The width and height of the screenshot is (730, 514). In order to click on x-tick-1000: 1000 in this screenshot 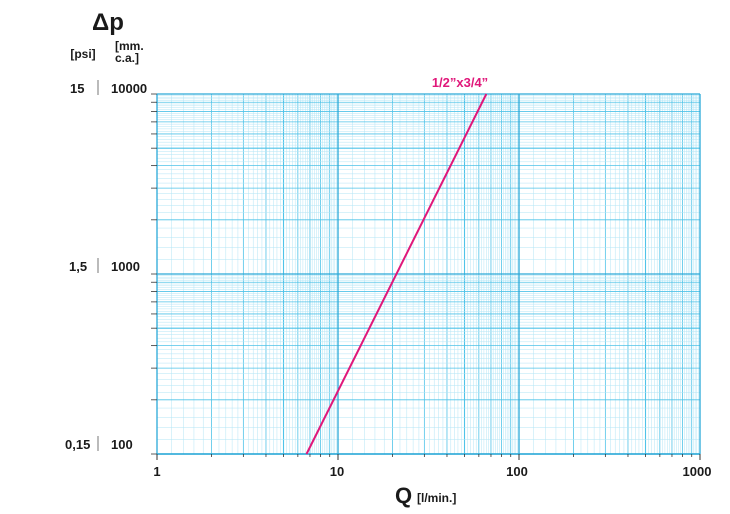, I will do `click(697, 471)`.